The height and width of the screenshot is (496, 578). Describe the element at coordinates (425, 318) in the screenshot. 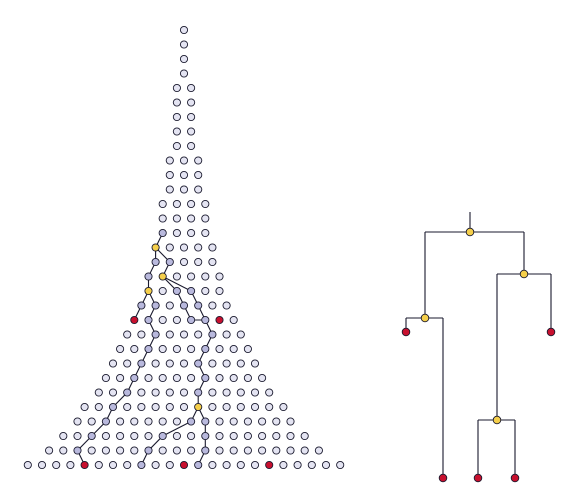

I see `tree-ancestor-node-a2` at that location.